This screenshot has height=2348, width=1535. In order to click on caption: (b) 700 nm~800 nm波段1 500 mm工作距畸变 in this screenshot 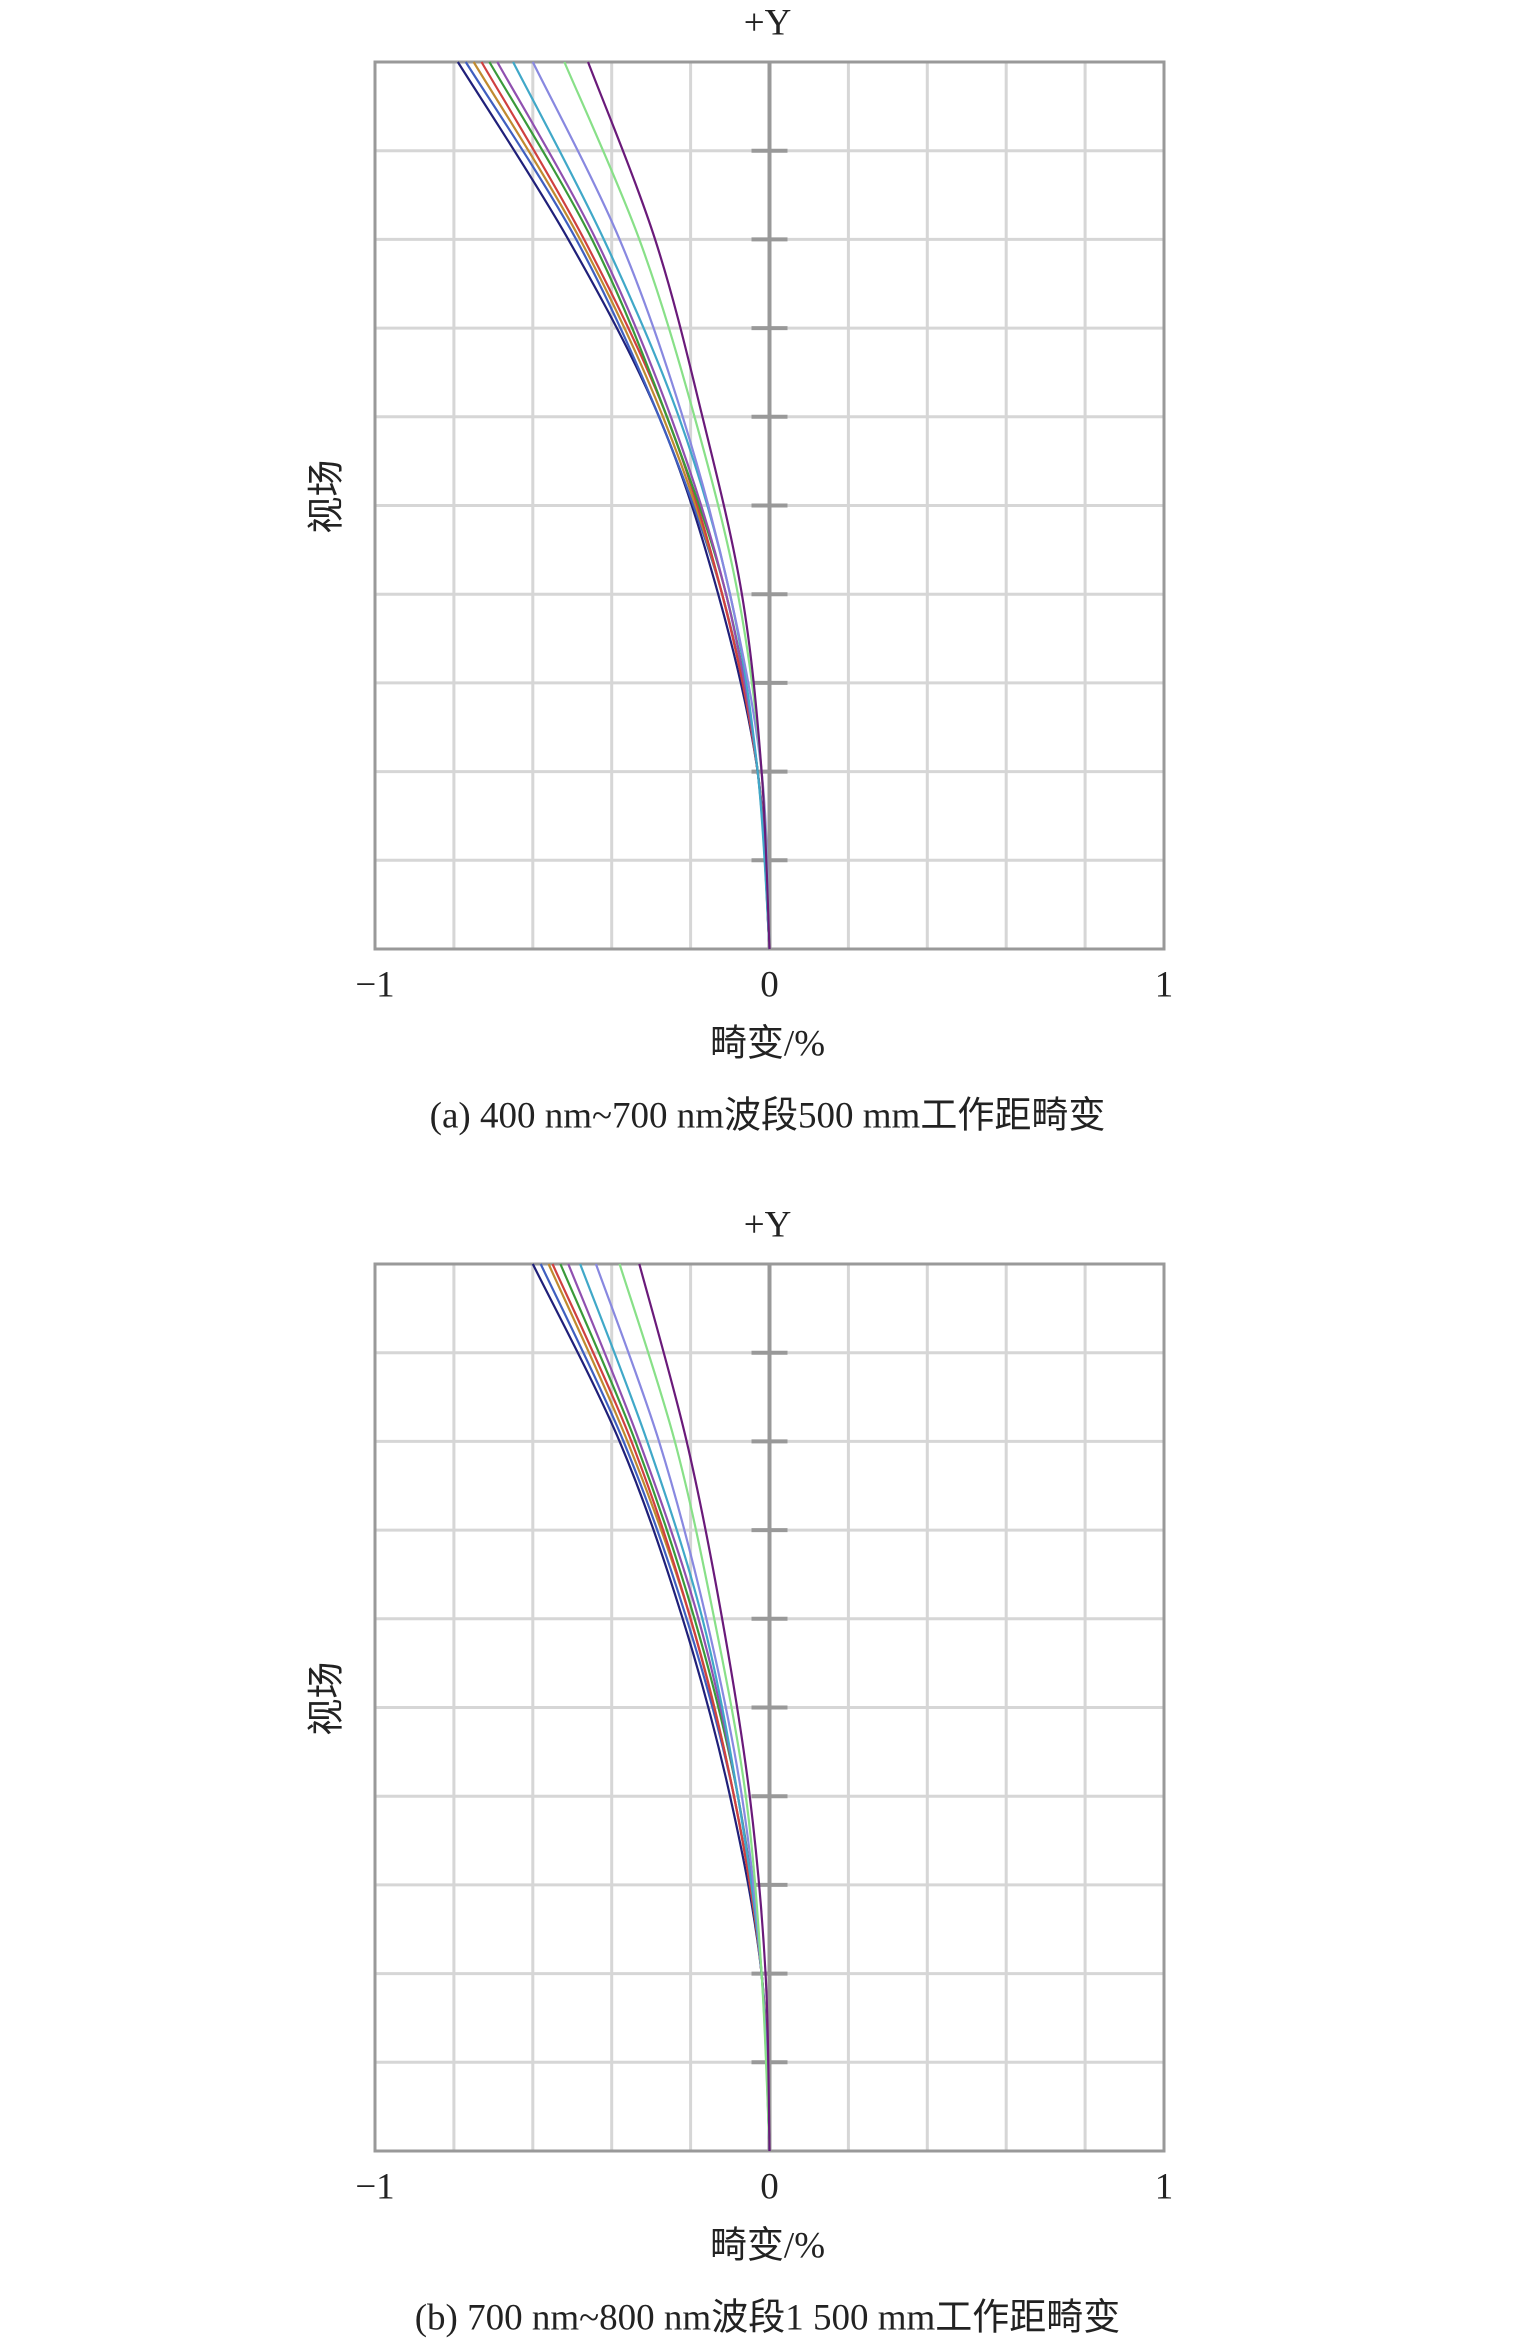, I will do `click(768, 2317)`.